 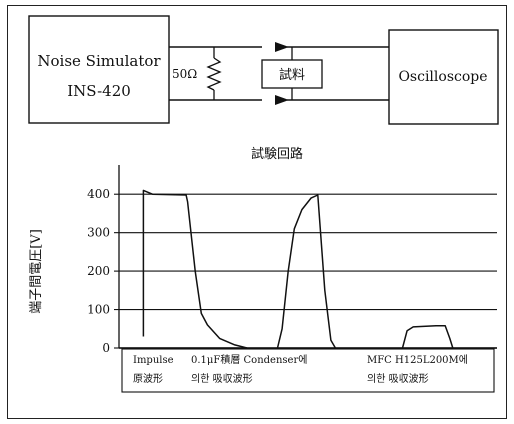 What do you see at coordinates (153, 360) in the screenshot?
I see `annotation-1-line1: Impulse` at bounding box center [153, 360].